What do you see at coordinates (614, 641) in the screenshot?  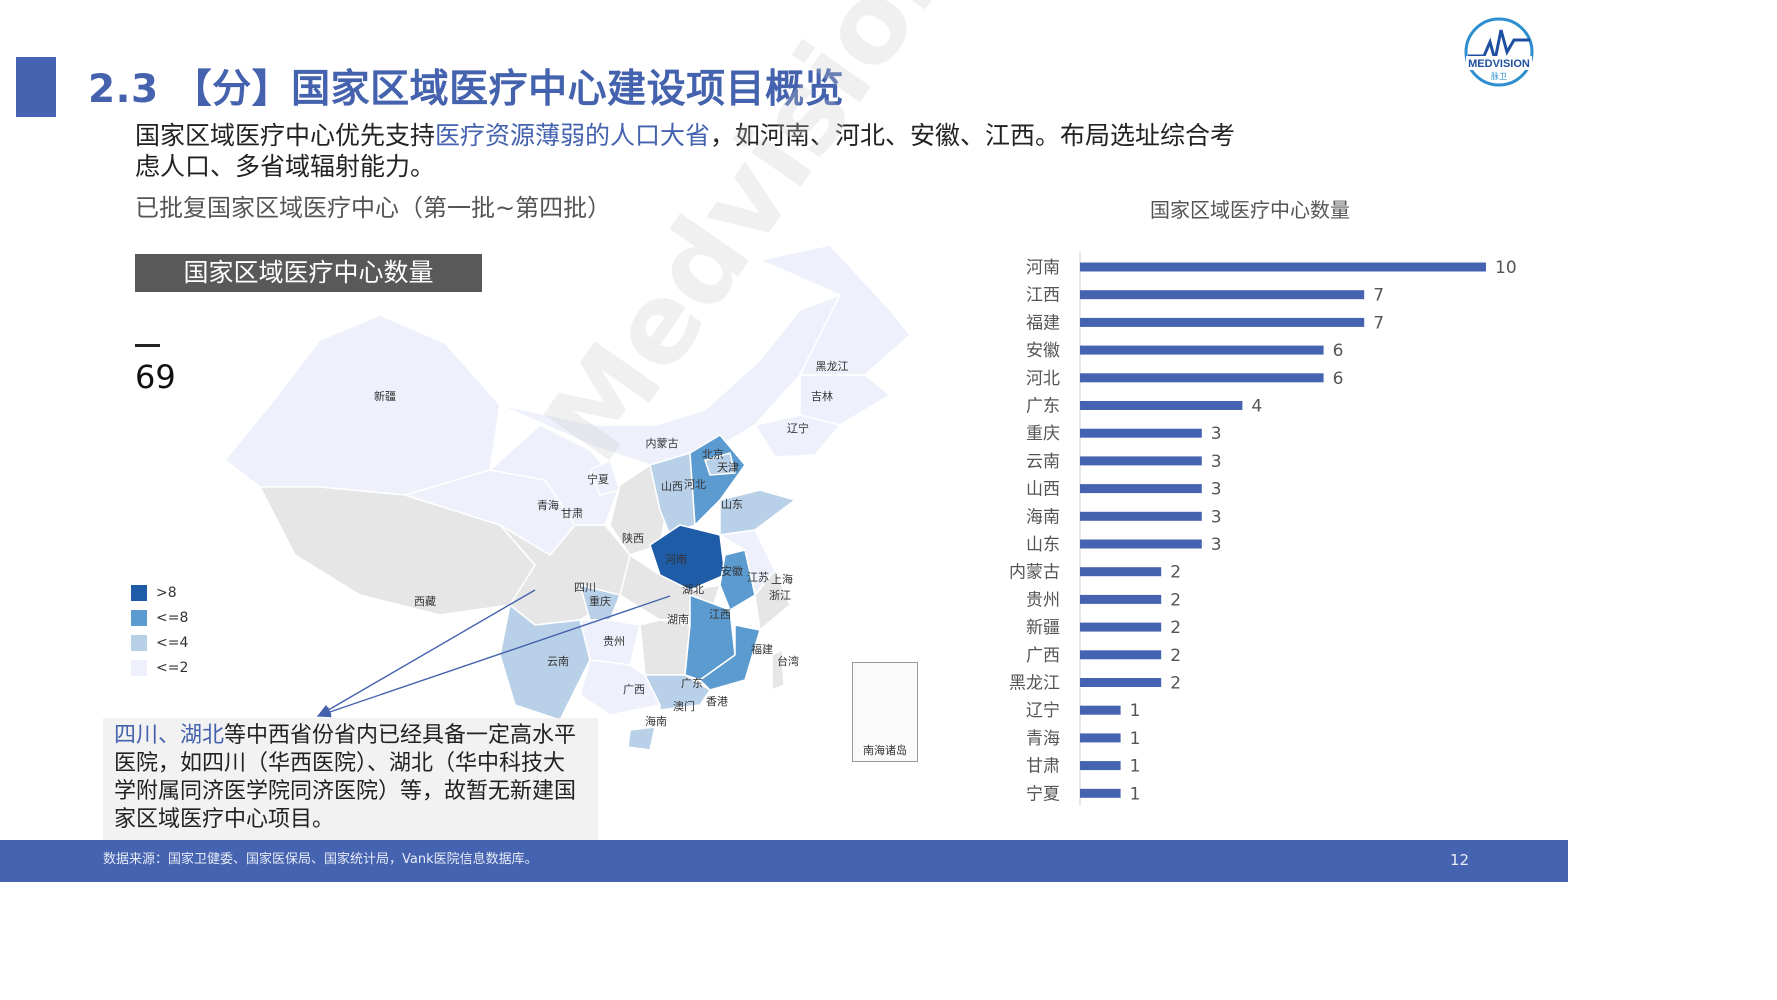 I see `map-label-贵州: 贵州` at bounding box center [614, 641].